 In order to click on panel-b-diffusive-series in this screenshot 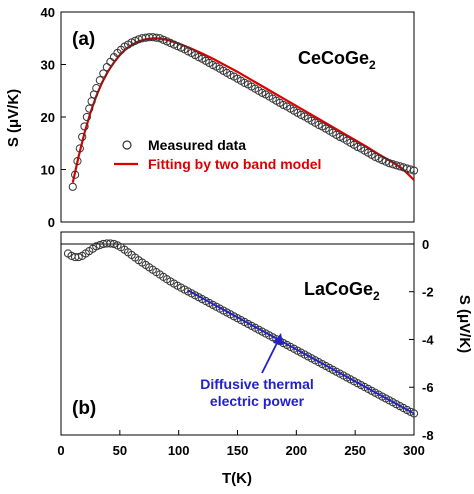, I will do `click(301, 352)`.